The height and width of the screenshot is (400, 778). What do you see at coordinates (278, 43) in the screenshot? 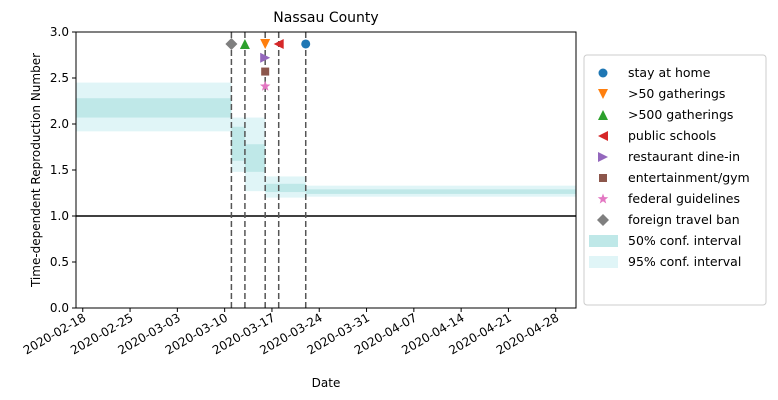
I see `marker-public-schools` at bounding box center [278, 43].